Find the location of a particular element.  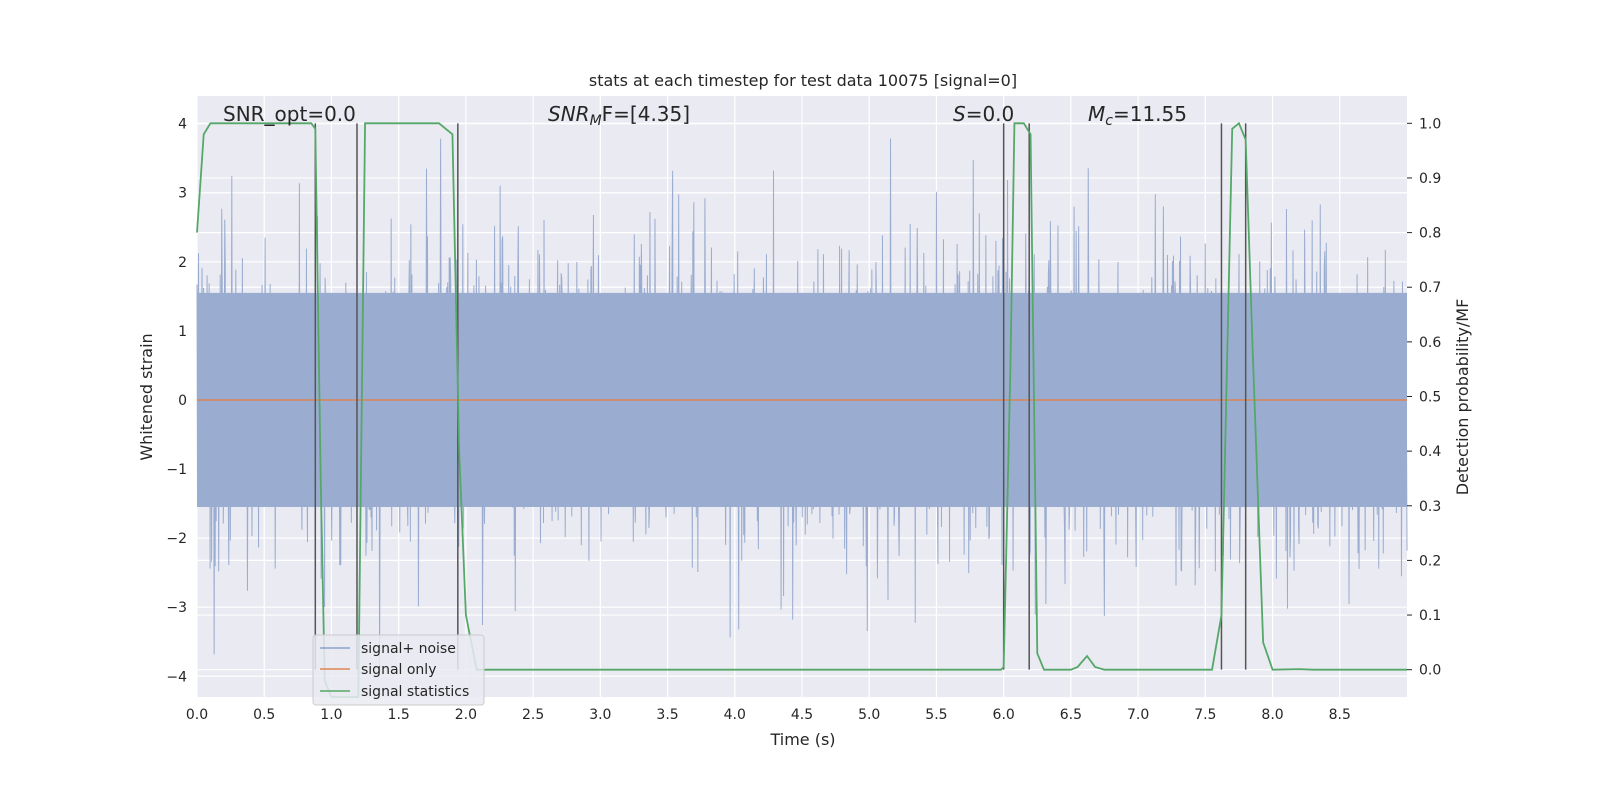

annotation-s: S=0.0 is located at coordinates (983, 114).